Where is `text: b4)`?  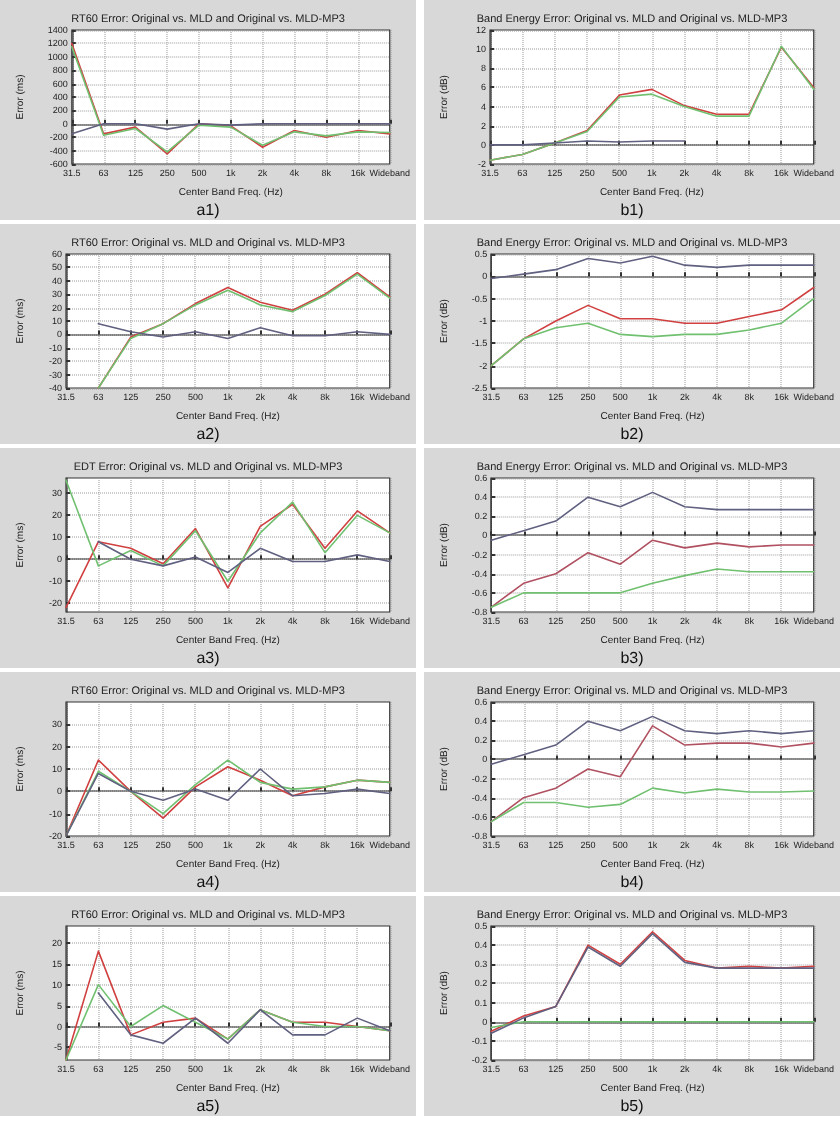 text: b4) is located at coordinates (632, 882).